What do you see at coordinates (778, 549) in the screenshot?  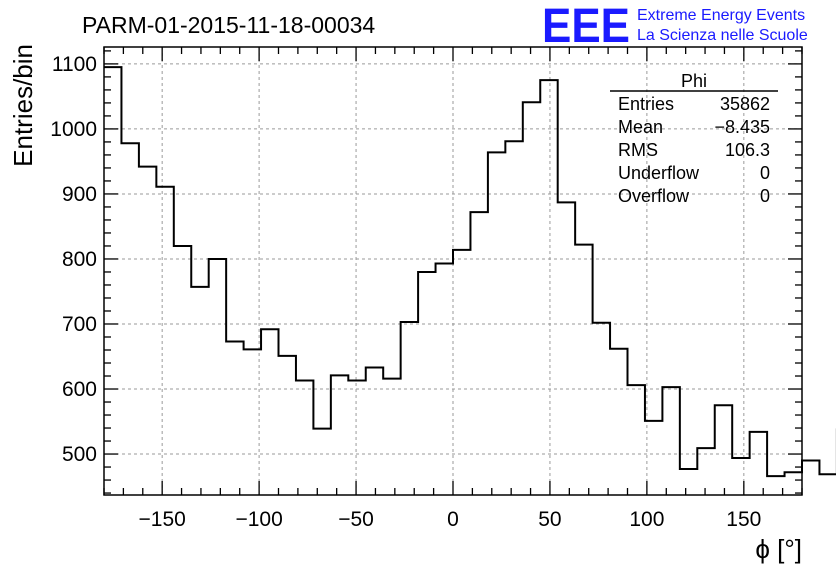 I see `x-axis-title: ϕ [°]` at bounding box center [778, 549].